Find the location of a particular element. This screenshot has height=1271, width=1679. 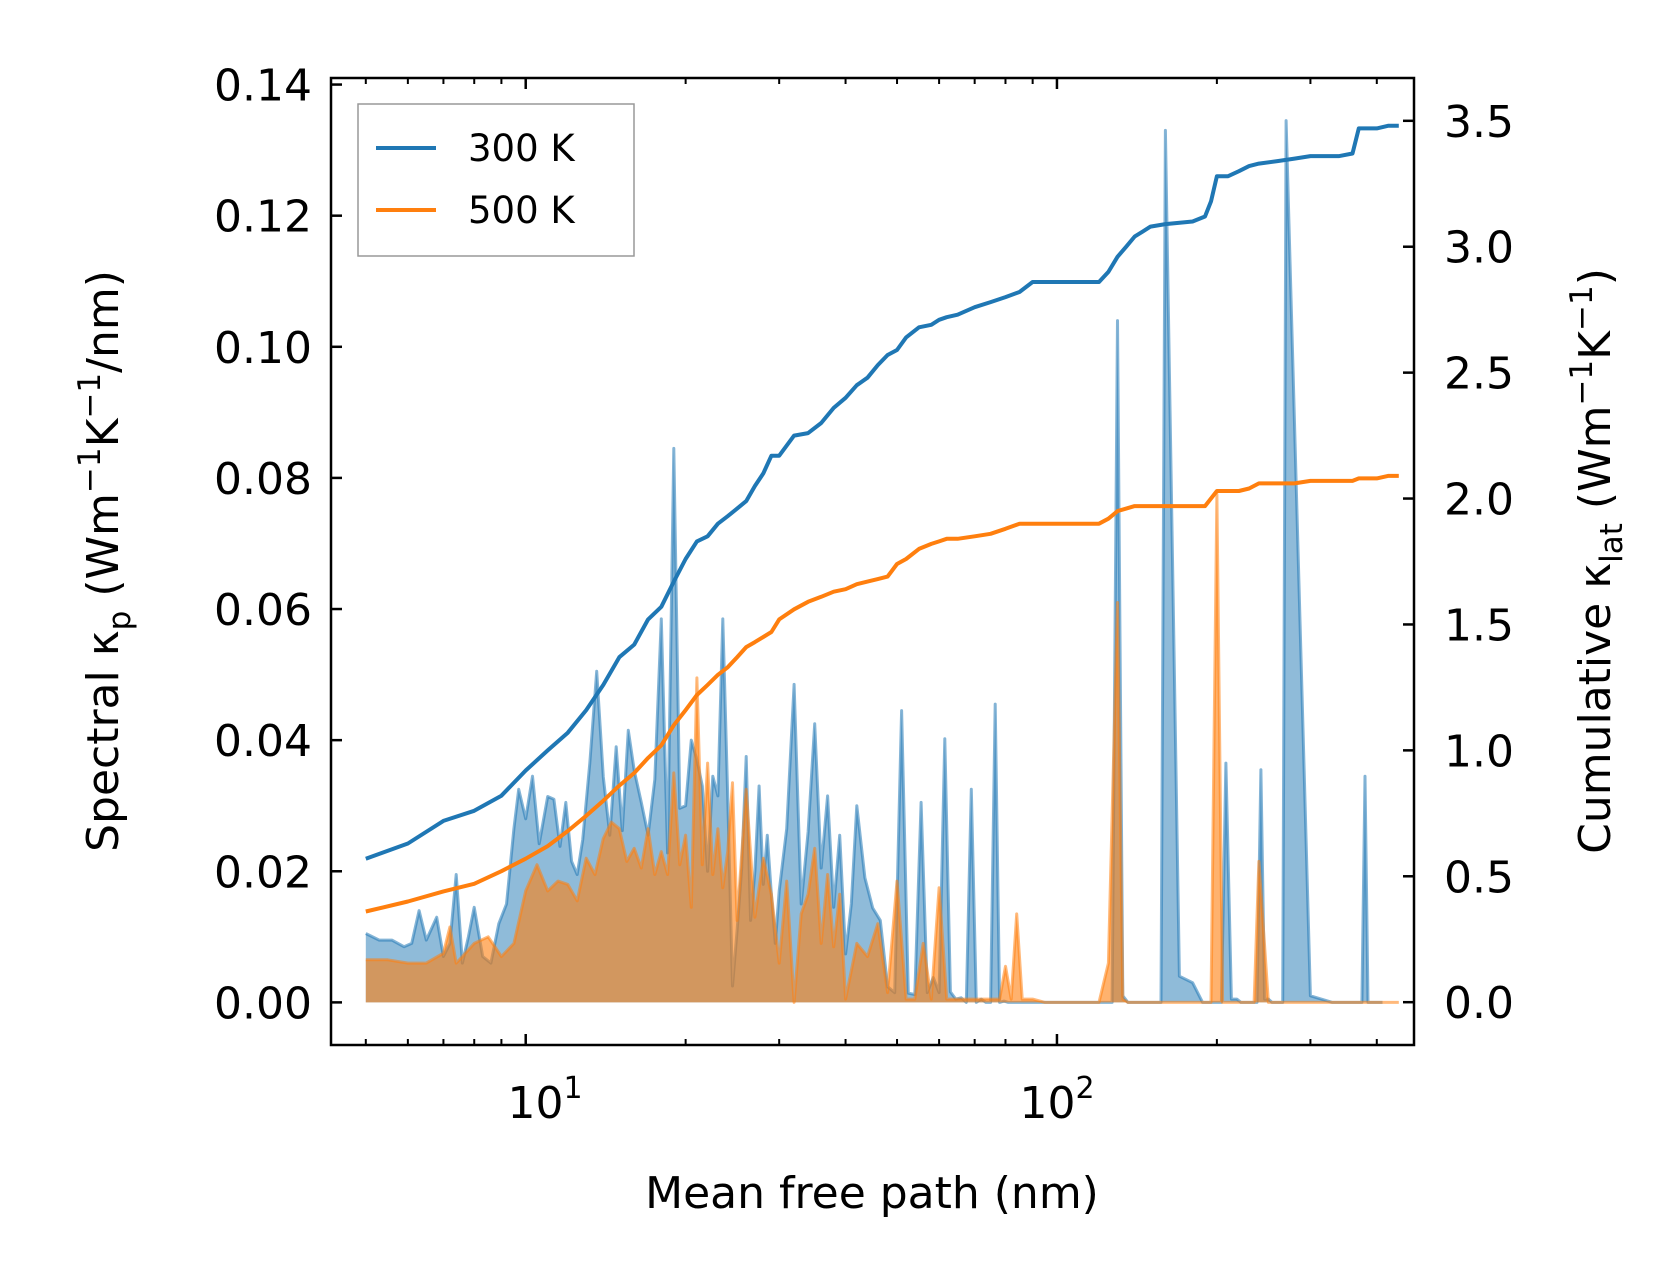

left-tick-label: 0.08 is located at coordinates (263, 479).